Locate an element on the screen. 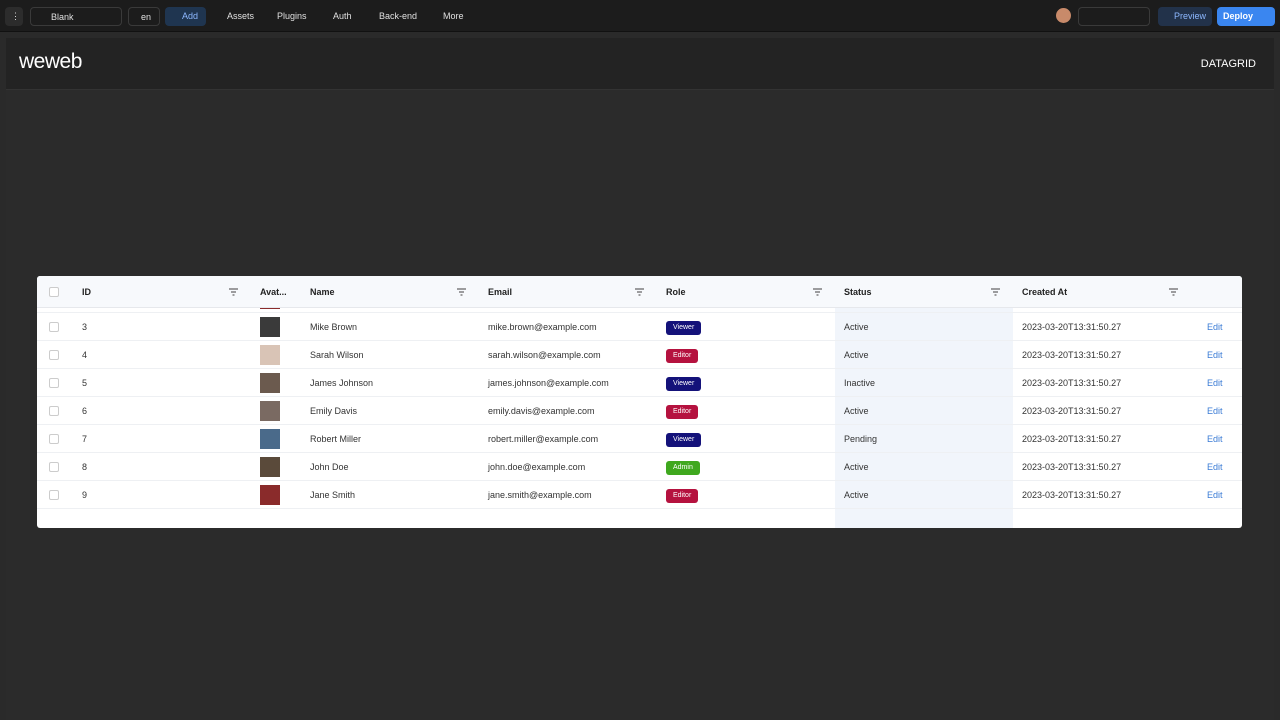  menu-item: Auth is located at coordinates (342, 16).